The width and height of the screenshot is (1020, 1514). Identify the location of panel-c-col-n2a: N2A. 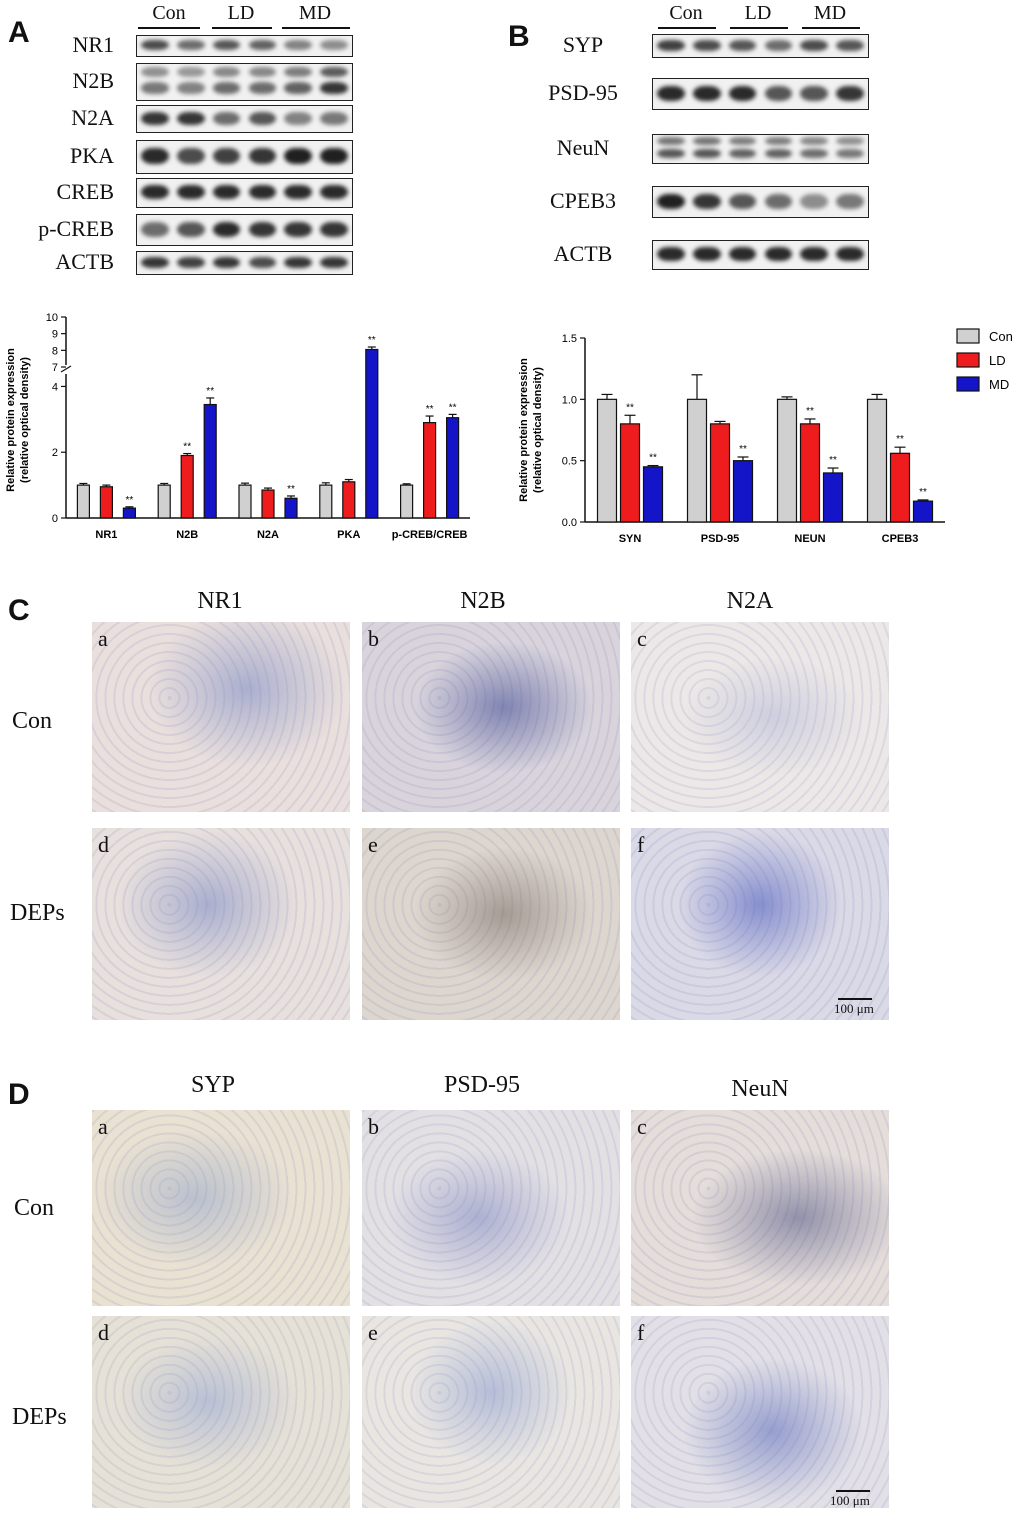
(750, 601).